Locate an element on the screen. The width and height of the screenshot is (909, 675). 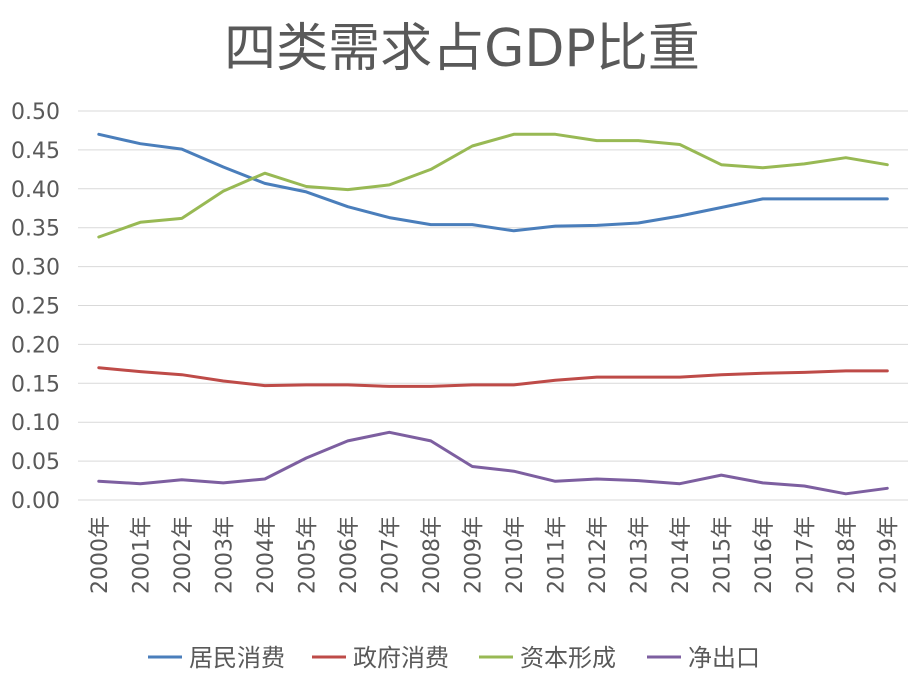
x-tick-label-group: 2012年 is located at coordinates (598, 555).